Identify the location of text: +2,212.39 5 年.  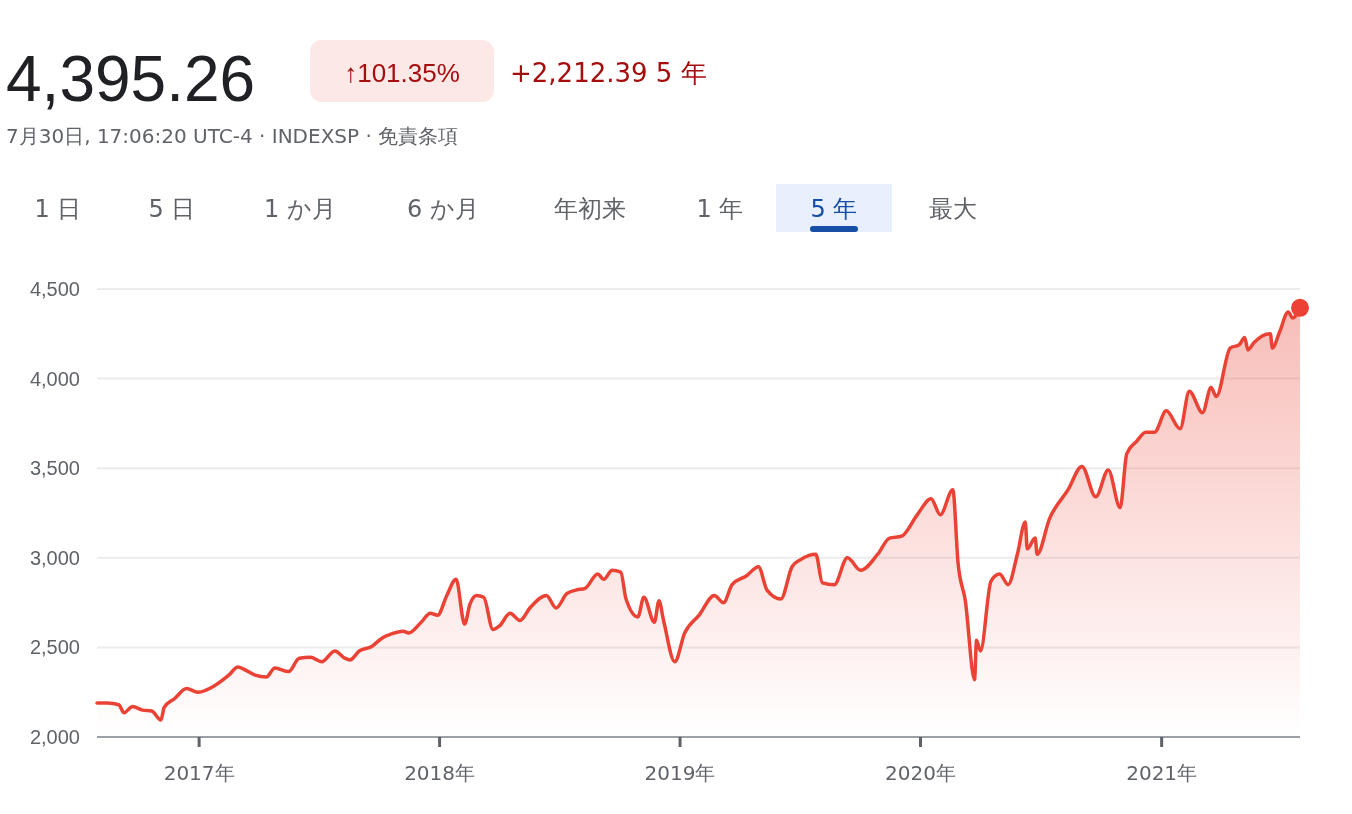
(608, 73).